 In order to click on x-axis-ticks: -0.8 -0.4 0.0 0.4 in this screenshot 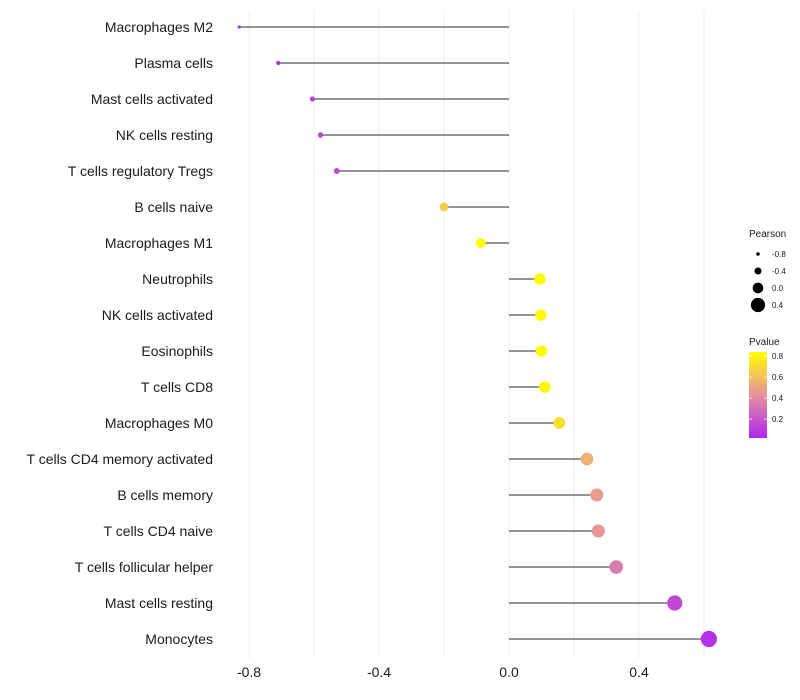, I will do `click(443, 672)`.